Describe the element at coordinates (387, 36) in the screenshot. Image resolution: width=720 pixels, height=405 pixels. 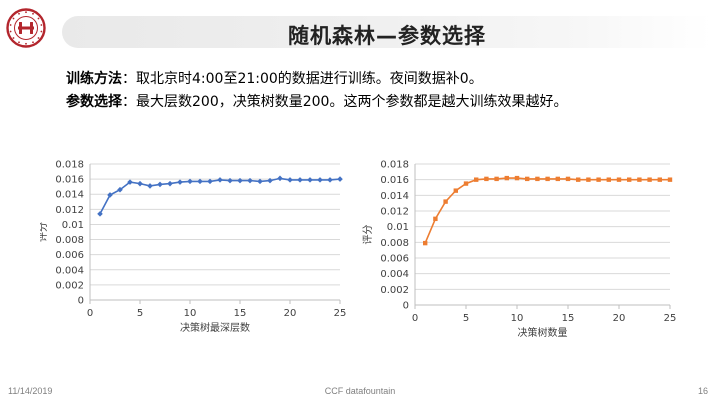
I see `page-title: 随机森林—参数选择` at that location.